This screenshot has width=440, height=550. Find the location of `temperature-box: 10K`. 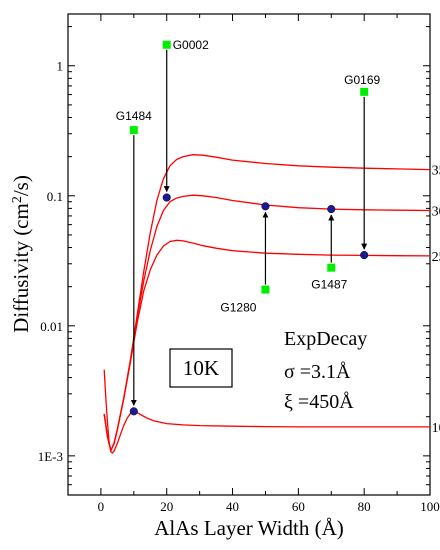

temperature-box: 10K is located at coordinates (201, 368).